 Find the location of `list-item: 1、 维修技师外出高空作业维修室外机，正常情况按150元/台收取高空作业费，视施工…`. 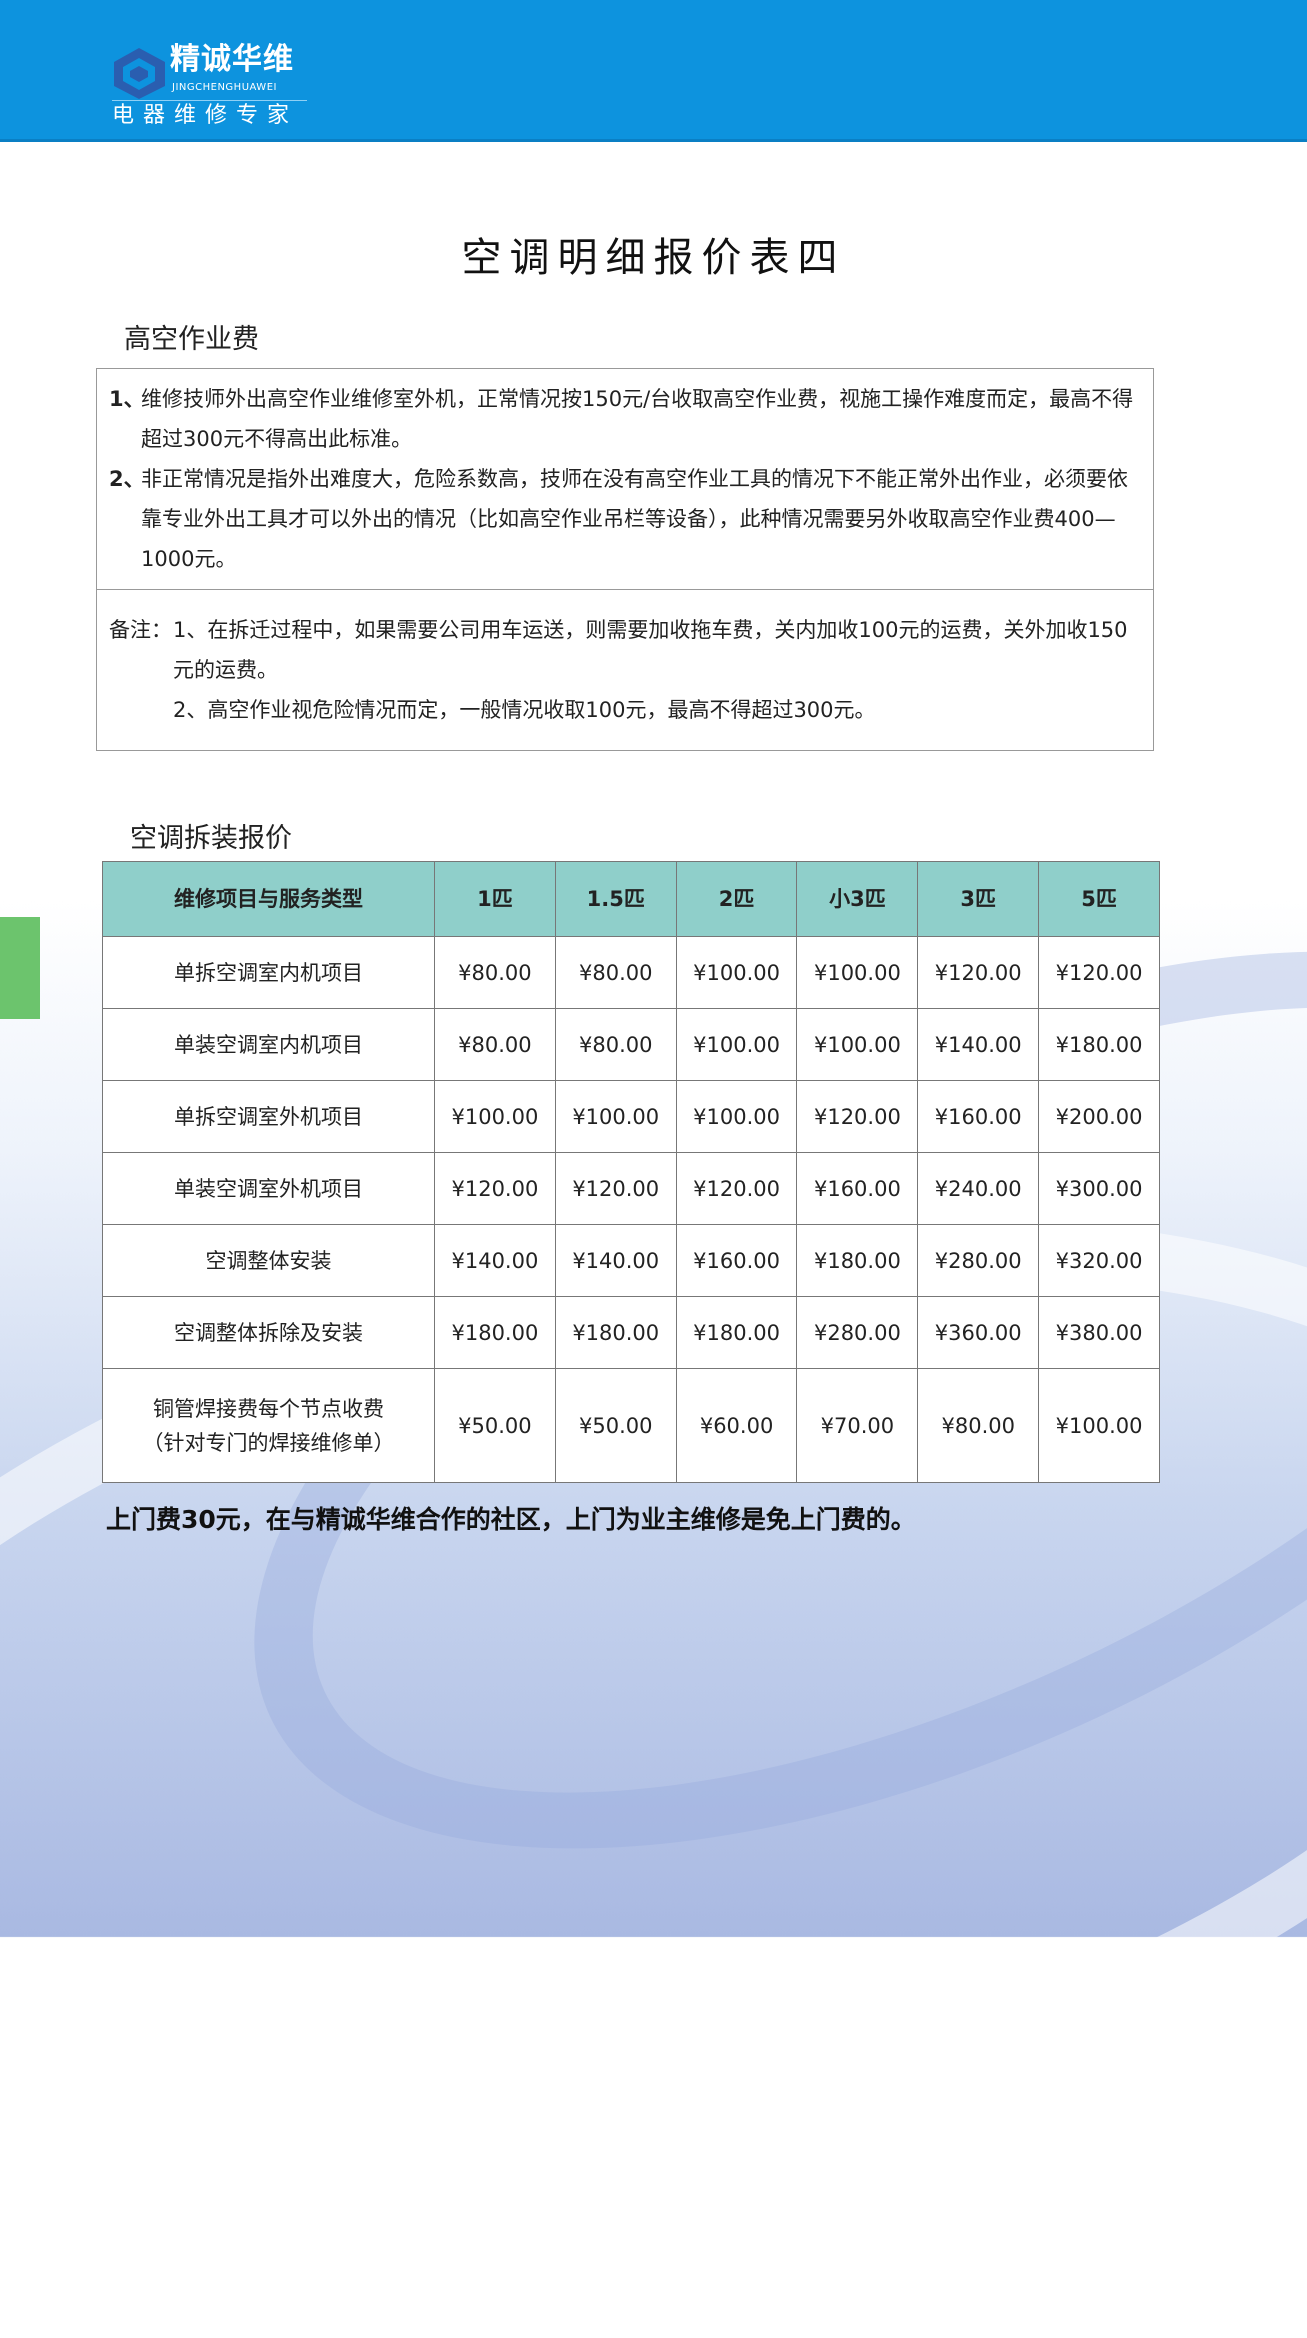

list-item: 1、 维修技师外出高空作业维修室外机，正常情况按150元/台收取高空作业费，视施工… is located at coordinates (621, 419).